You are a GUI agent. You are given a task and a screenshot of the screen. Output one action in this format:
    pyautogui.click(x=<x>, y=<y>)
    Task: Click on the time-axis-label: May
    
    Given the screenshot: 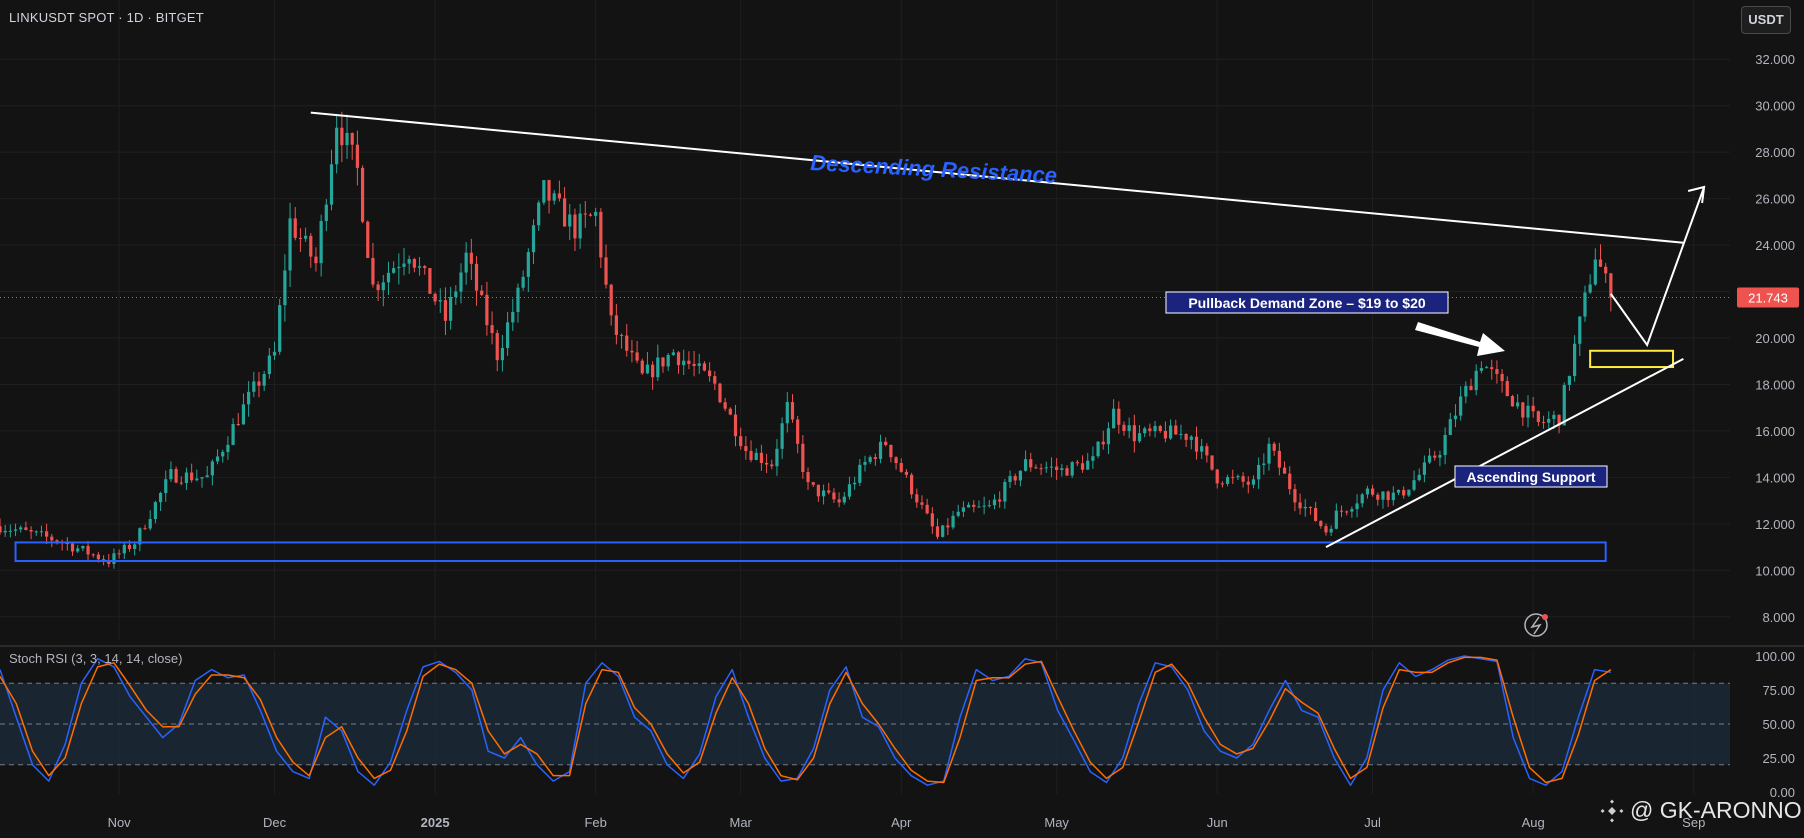 What is the action you would take?
    pyautogui.click(x=1056, y=822)
    